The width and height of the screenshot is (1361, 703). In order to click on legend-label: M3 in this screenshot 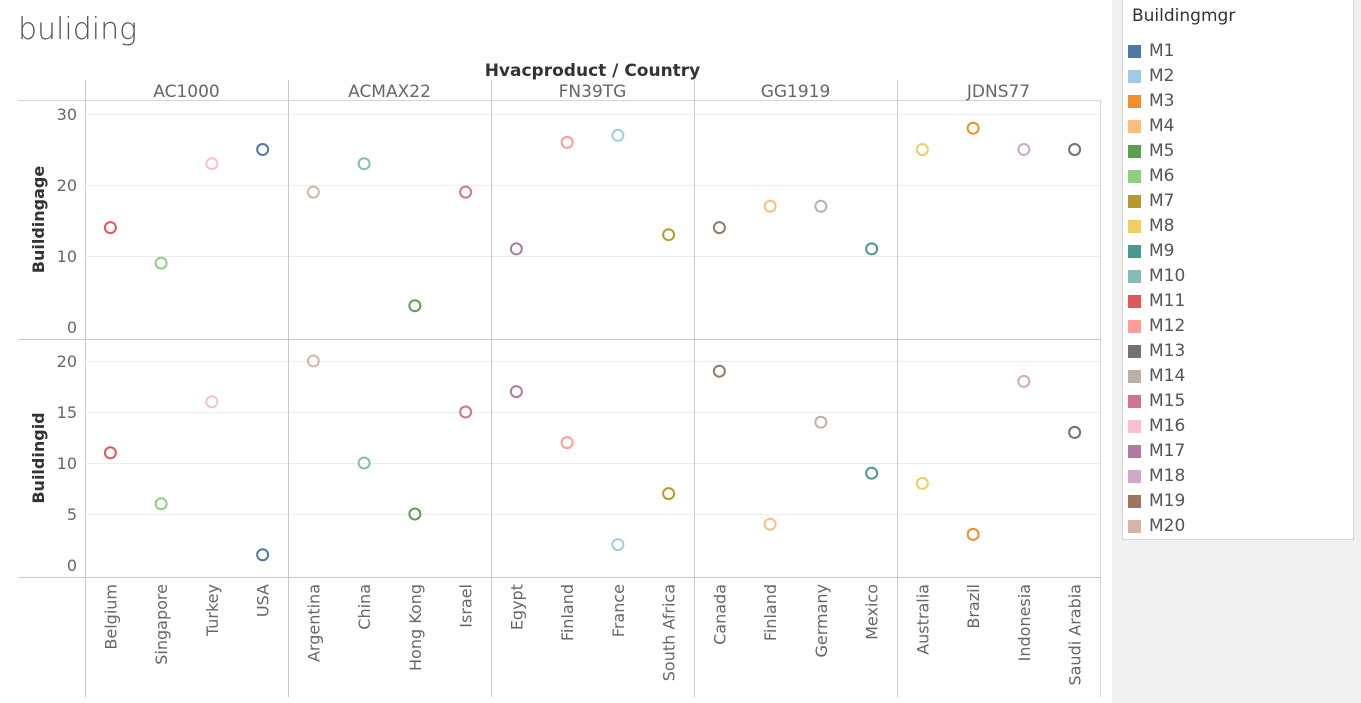, I will do `click(1162, 101)`.